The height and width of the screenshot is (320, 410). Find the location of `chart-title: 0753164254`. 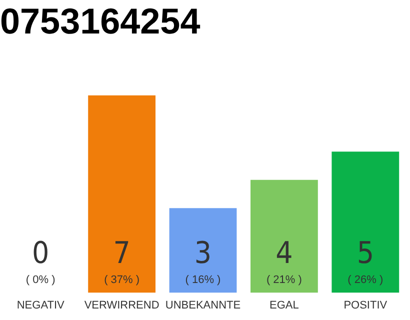

chart-title: 0753164254 is located at coordinates (100, 21).